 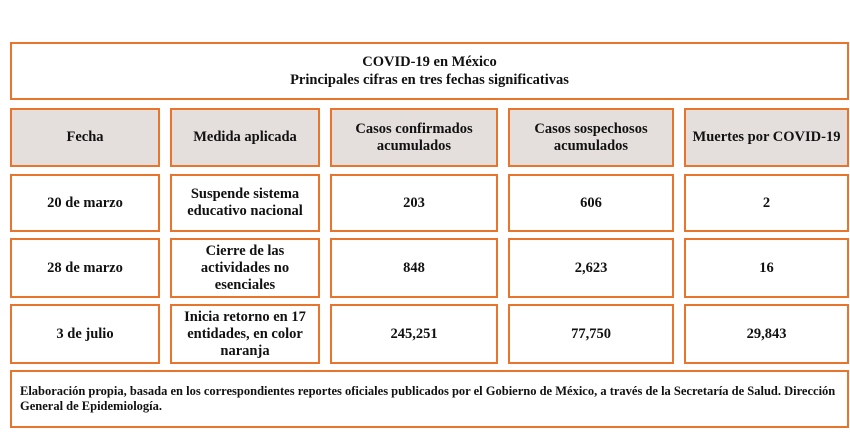 I want to click on table-row-2-muertes: 16, so click(x=766, y=268).